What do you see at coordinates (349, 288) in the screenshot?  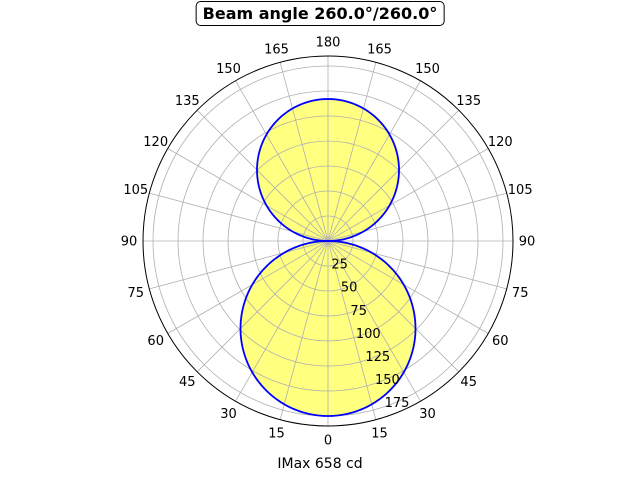 I see `radial-tick-label-50: 50` at bounding box center [349, 288].